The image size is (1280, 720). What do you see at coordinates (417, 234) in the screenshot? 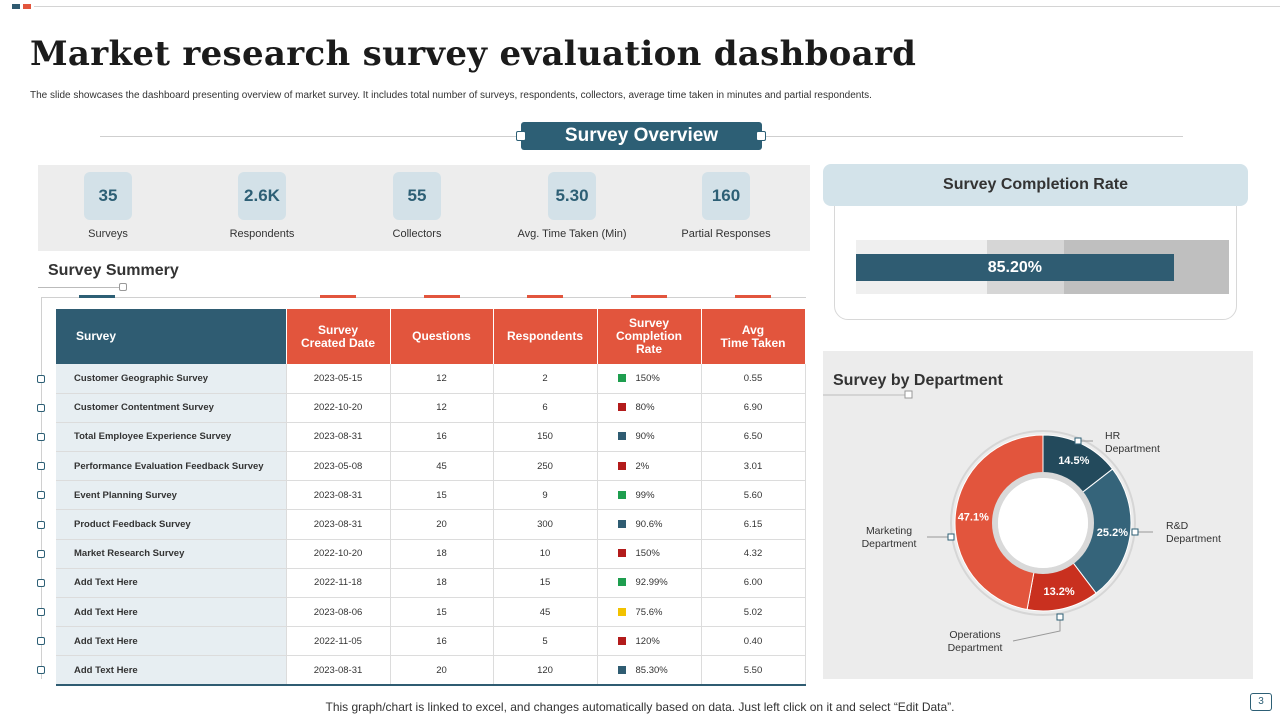
I see `kpi-label: Collectors` at bounding box center [417, 234].